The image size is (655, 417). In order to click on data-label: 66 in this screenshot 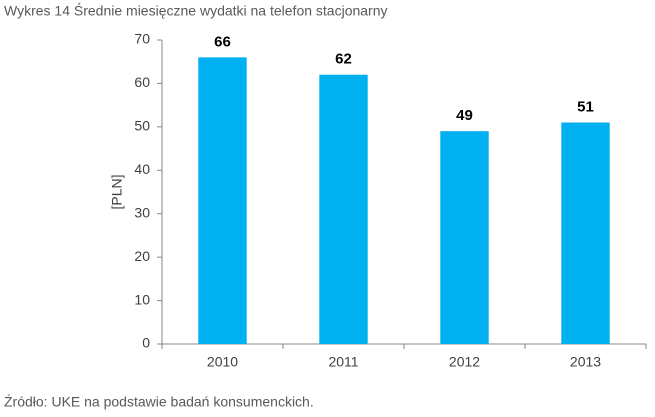, I will do `click(222, 41)`.